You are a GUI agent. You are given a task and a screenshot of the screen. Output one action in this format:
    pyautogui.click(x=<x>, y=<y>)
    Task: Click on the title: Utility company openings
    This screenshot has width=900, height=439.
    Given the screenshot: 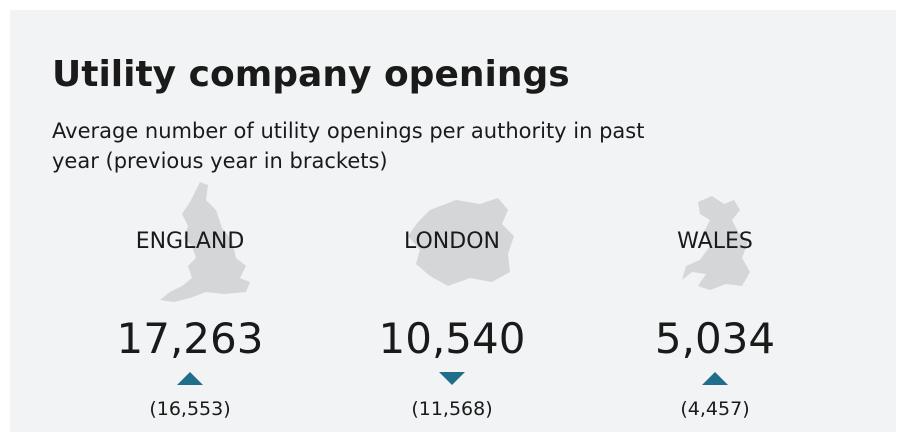 What is the action you would take?
    pyautogui.click(x=311, y=74)
    